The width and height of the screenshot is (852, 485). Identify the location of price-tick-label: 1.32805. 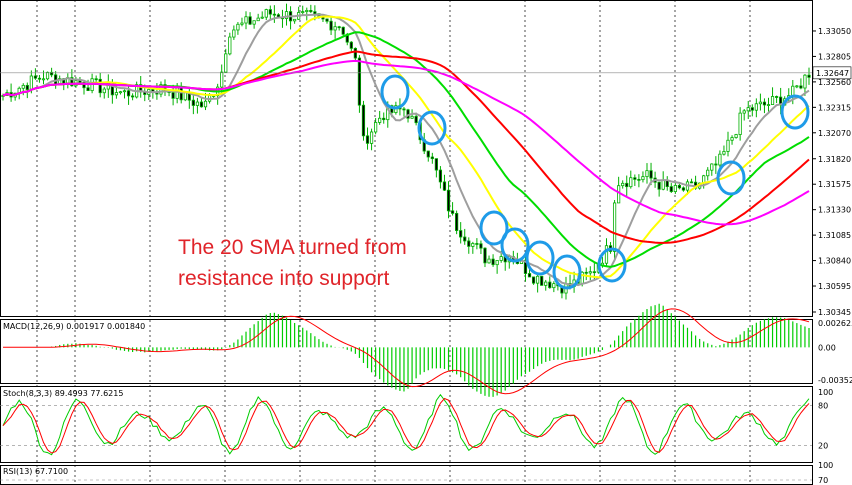
(834, 56).